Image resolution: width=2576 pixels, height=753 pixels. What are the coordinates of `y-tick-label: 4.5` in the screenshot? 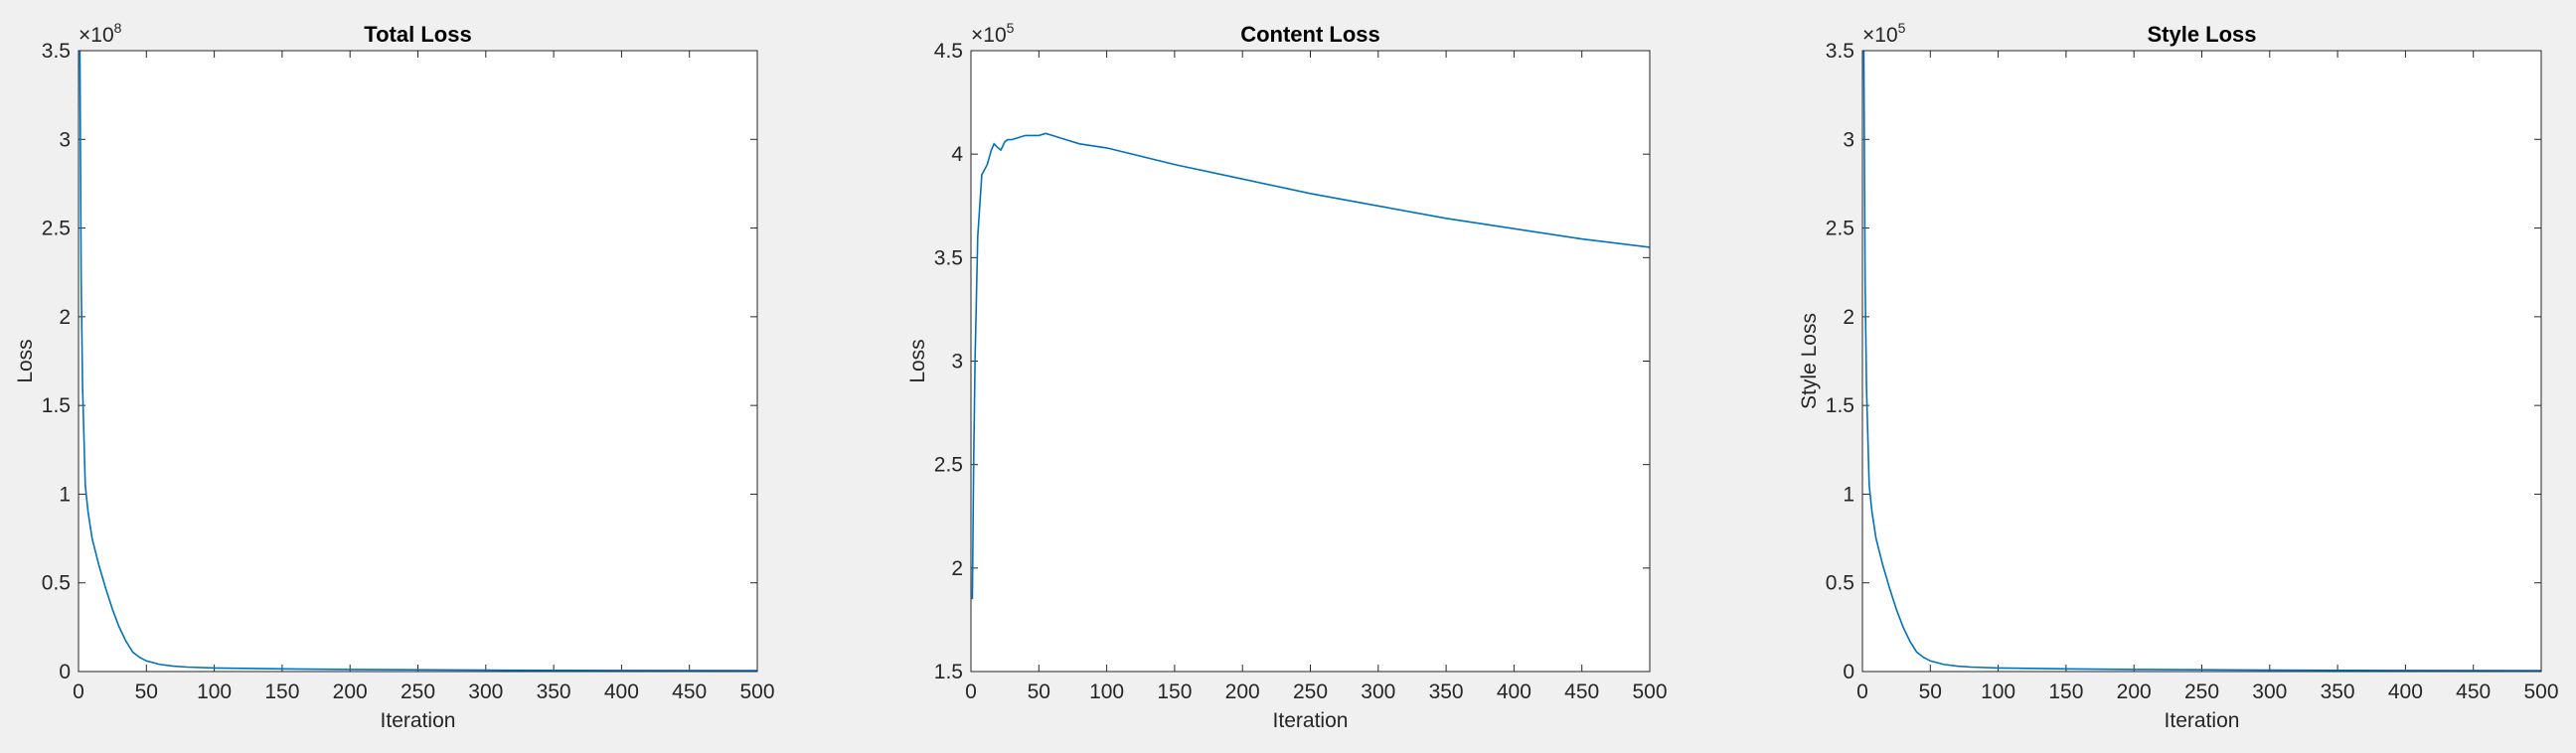 It's located at (948, 51).